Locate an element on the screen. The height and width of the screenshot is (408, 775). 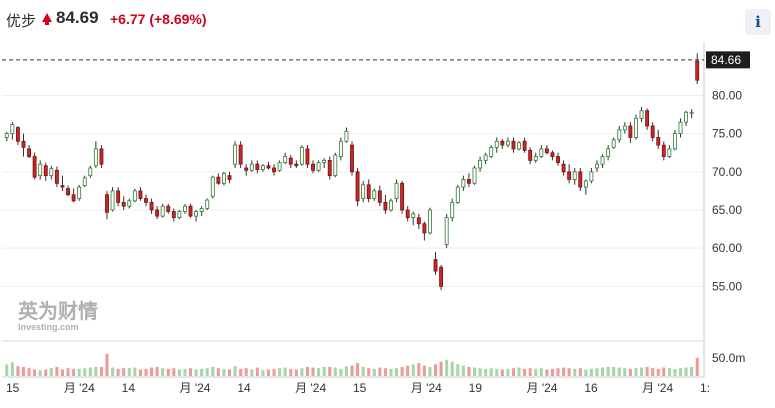
quote-header: 优步 84.69 +6.77 (+8.69%) i is located at coordinates (387, 19).